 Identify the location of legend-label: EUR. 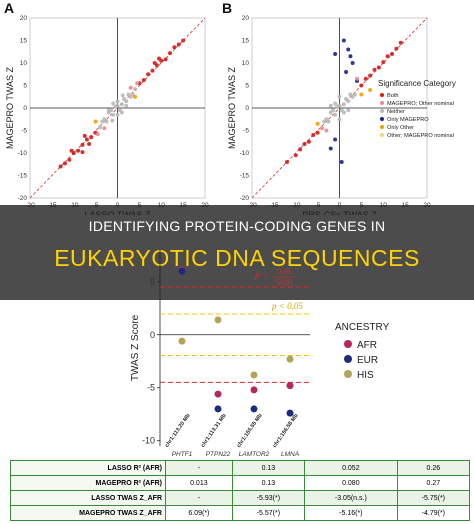
(367, 360).